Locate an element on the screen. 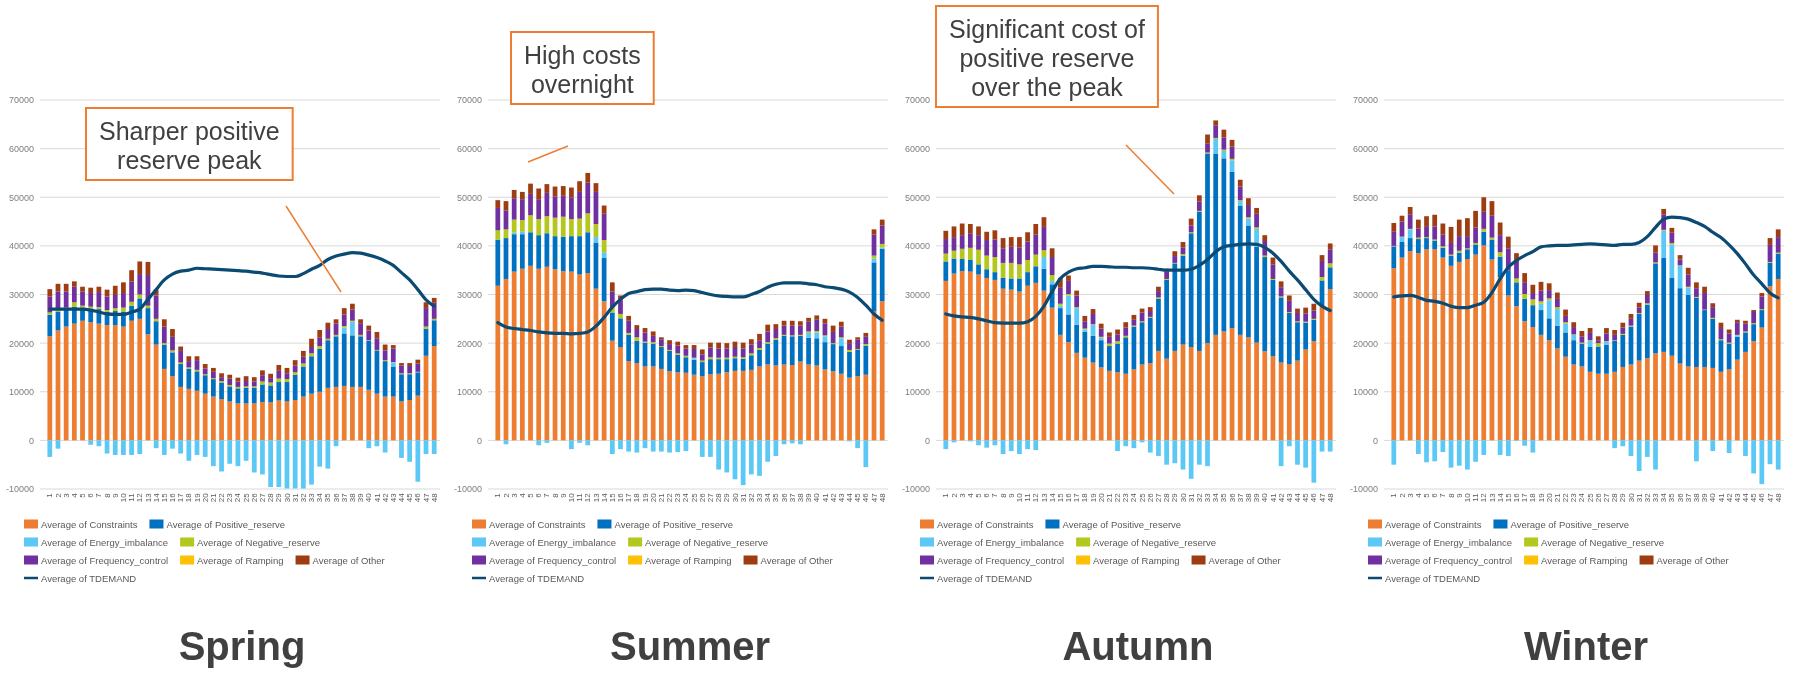 This screenshot has width=1793, height=683. text: Autumn is located at coordinates (1138, 646).